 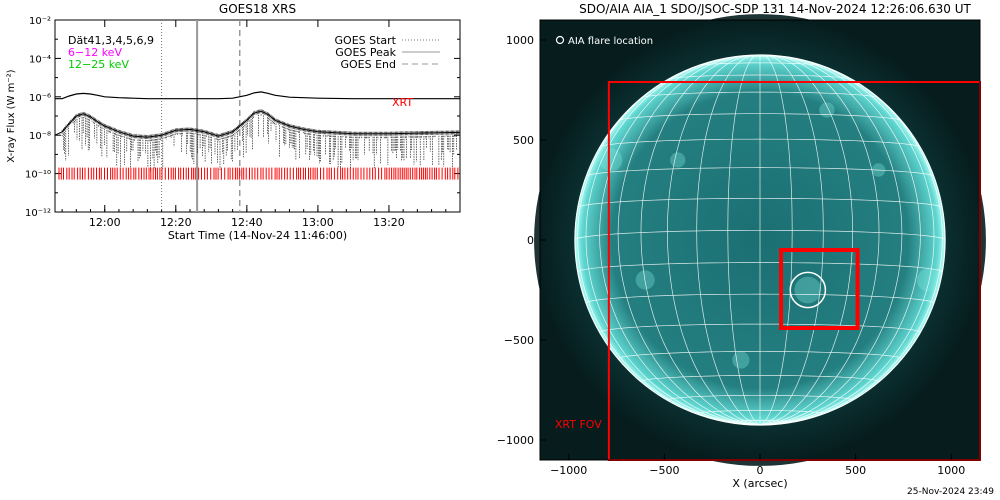 I want to click on goes-x-tick-label: 13:20, so click(x=389, y=222).